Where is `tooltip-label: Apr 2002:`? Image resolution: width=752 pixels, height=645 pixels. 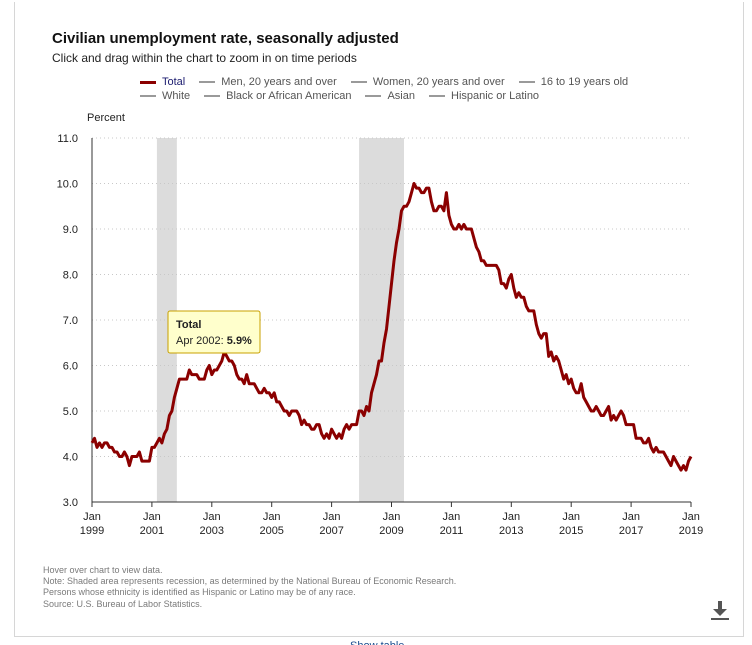 tooltip-label: Apr 2002: is located at coordinates (201, 341).